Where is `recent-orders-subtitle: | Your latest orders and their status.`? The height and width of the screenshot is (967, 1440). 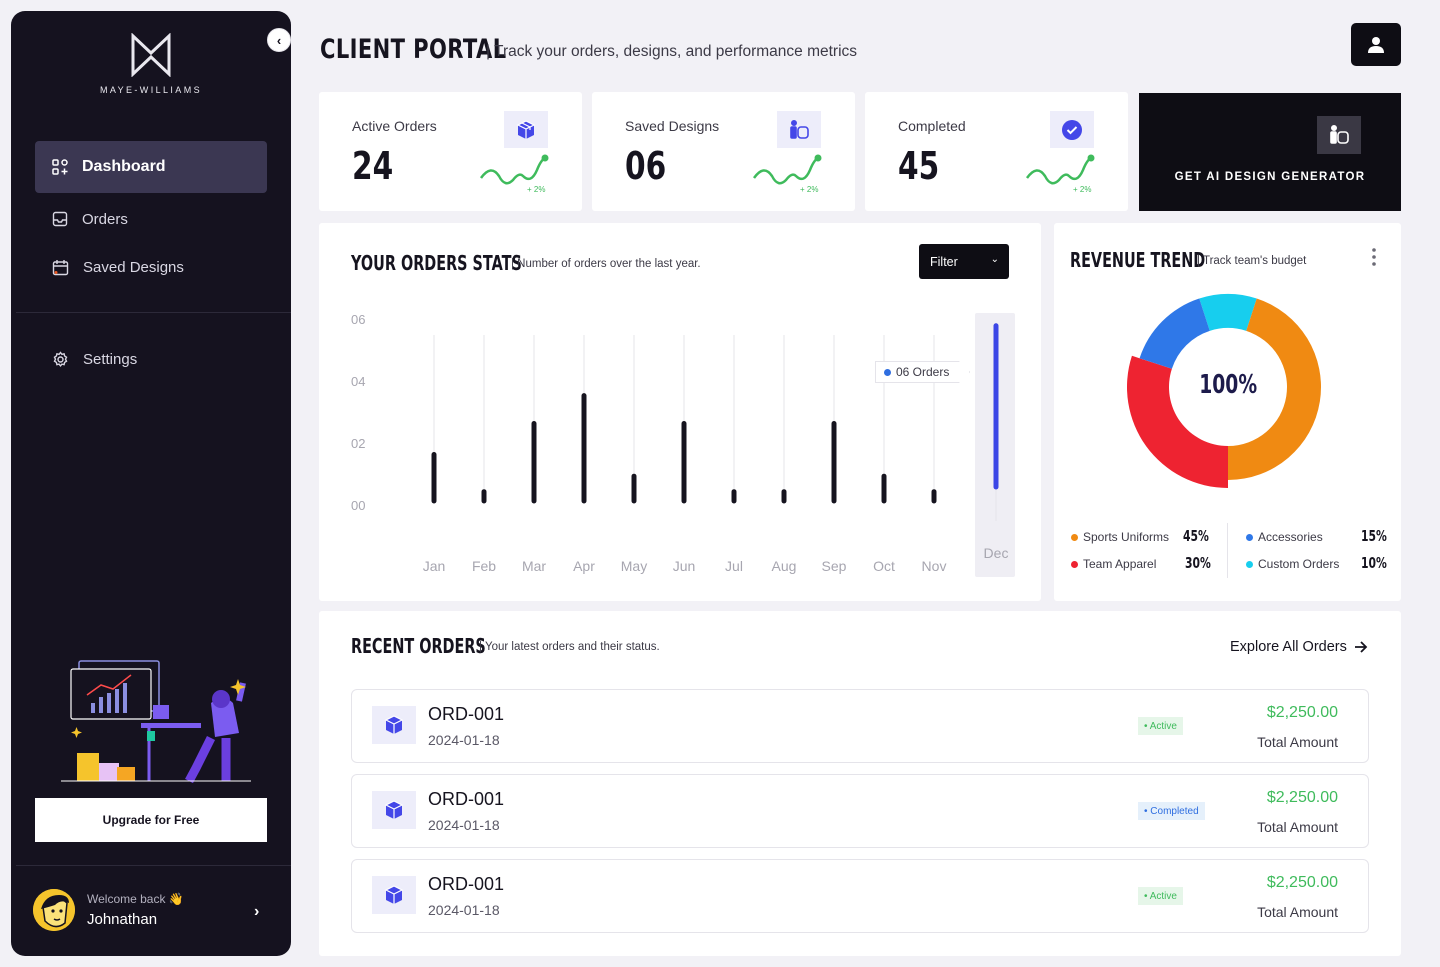
recent-orders-subtitle: | Your latest orders and their status. is located at coordinates (569, 647).